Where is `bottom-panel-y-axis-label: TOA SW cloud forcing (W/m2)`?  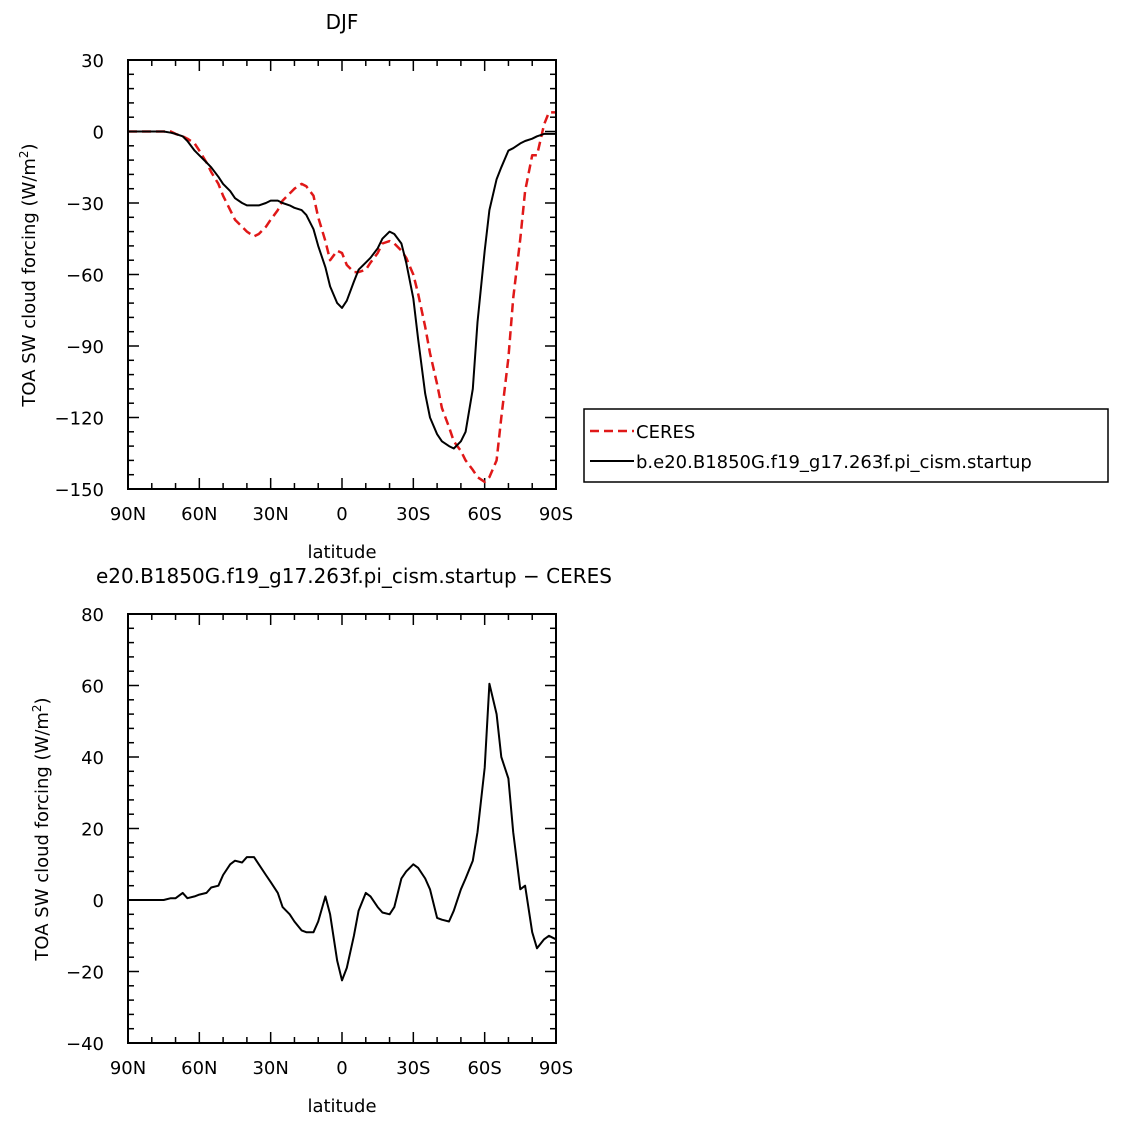 bottom-panel-y-axis-label: TOA SW cloud forcing (W/m2) is located at coordinates (41, 829).